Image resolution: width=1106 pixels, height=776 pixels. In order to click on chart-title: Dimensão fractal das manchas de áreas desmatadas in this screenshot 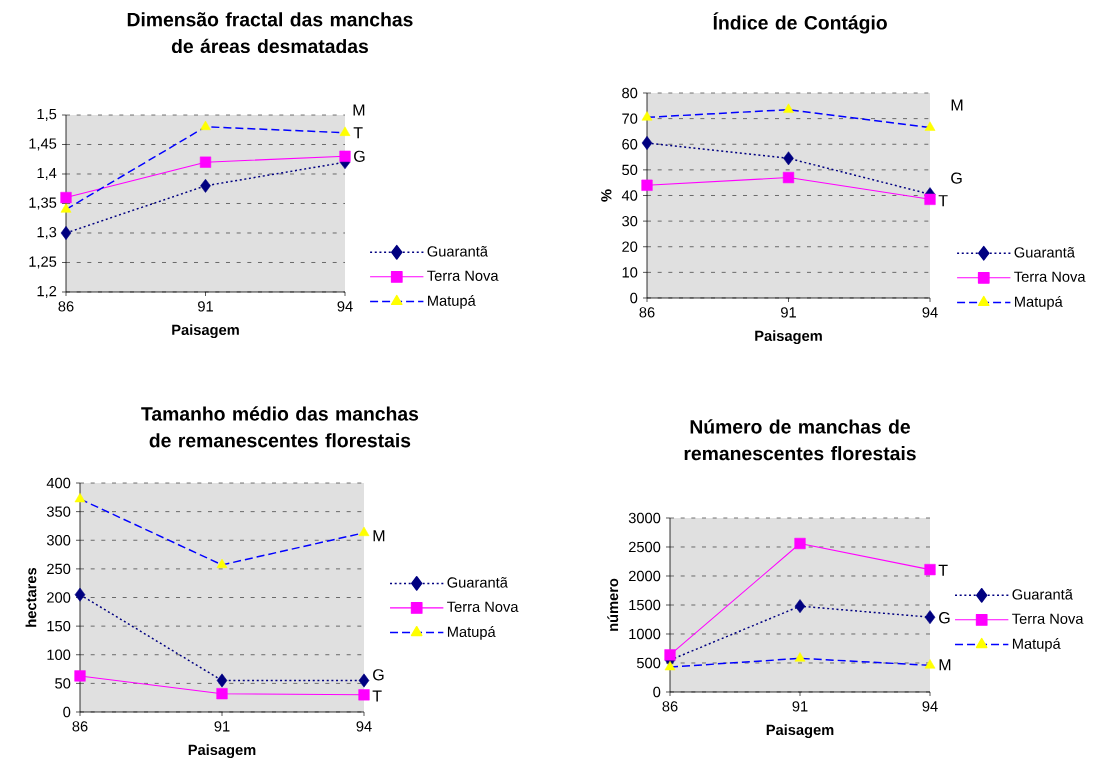, I will do `click(270, 33)`.